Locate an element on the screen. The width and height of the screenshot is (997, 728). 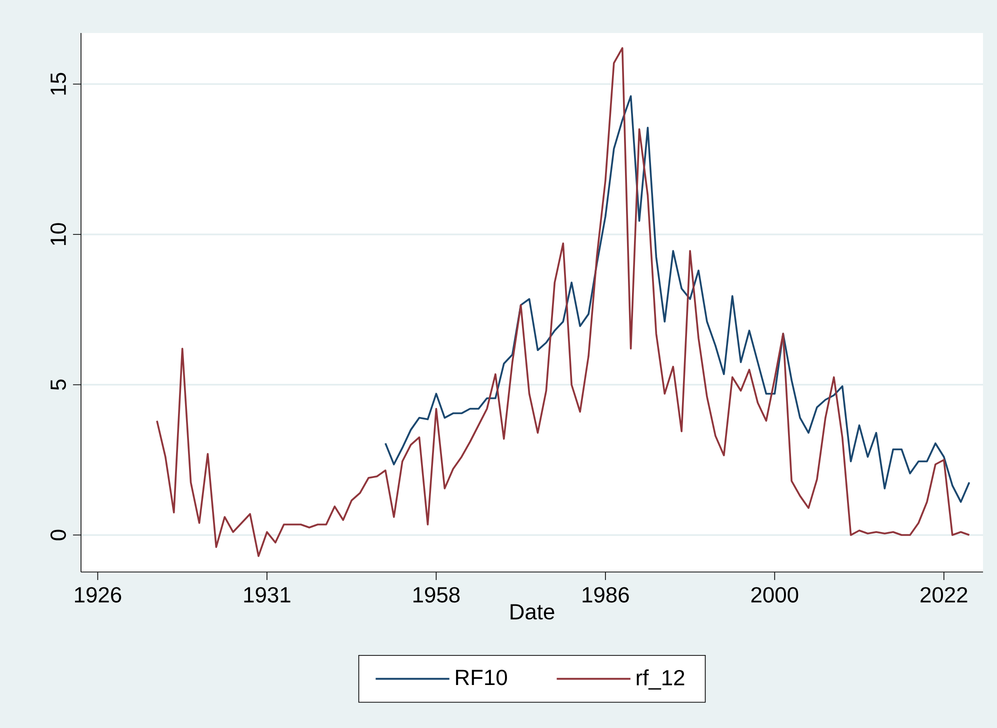
y-tick-label: 5 is located at coordinates (58, 385).